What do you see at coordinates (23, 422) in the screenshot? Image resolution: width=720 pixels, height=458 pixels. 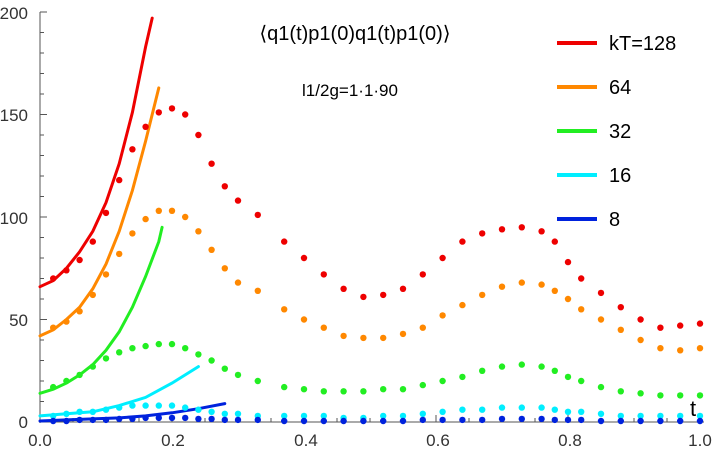 I see `y-tick-label: 0` at bounding box center [23, 422].